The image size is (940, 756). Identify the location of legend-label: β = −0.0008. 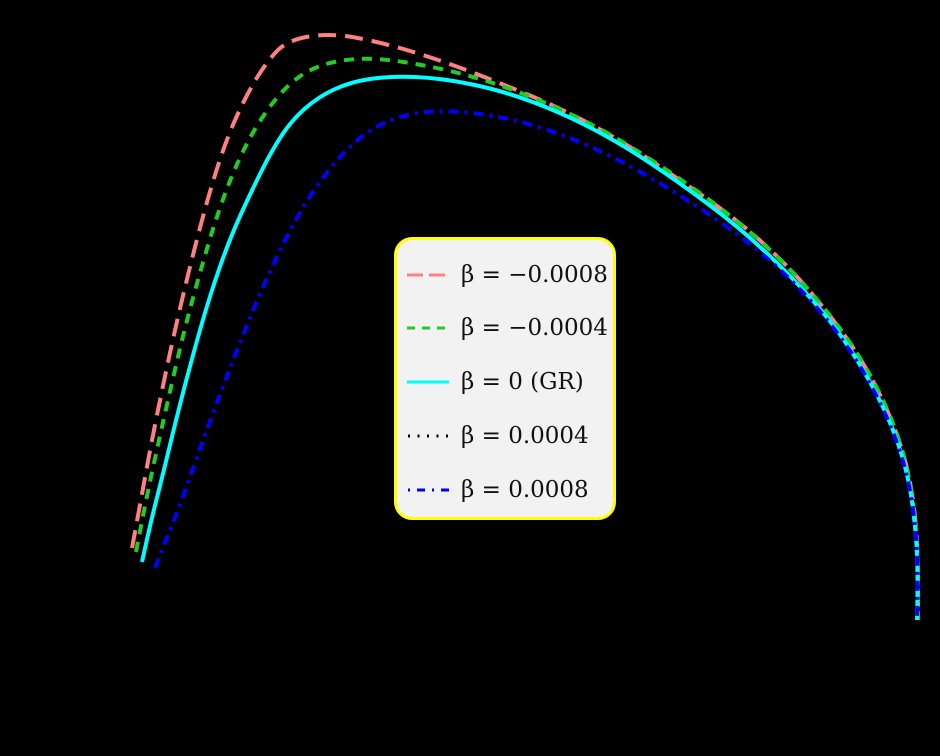
(534, 275).